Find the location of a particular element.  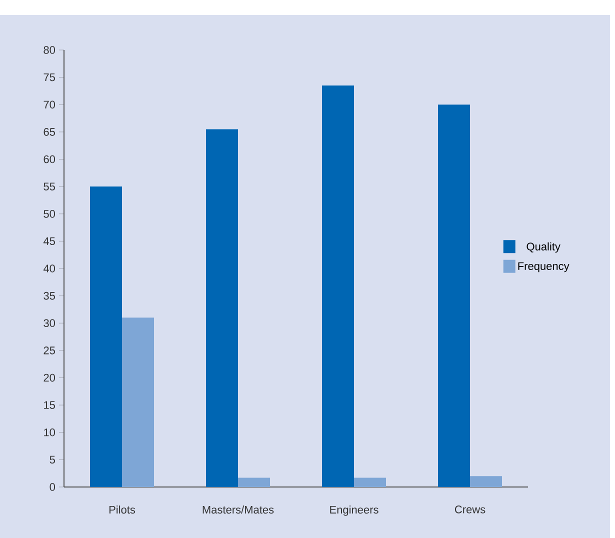

y-tick-label: 15 is located at coordinates (49, 405).